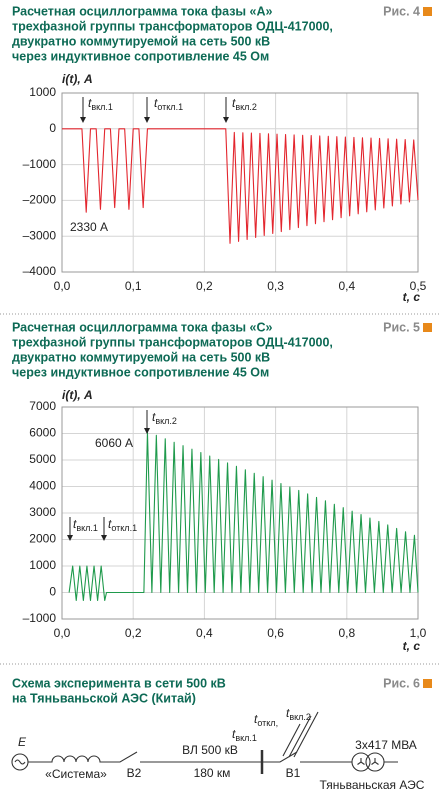 Image resolution: width=440 pixels, height=811 pixels. I want to click on figure-label: Рис. 6, so click(401, 683).